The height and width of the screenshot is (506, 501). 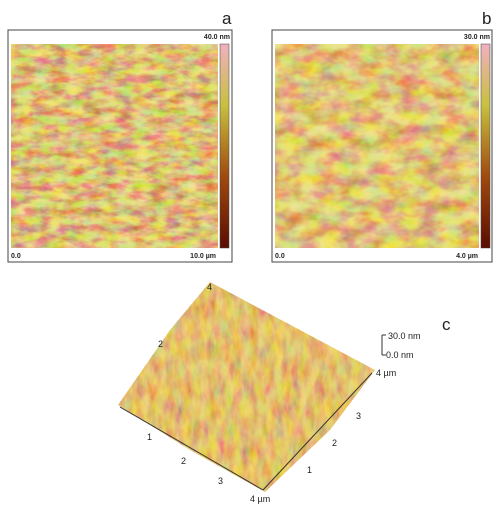 What do you see at coordinates (220, 481) in the screenshot?
I see `x-tick-label: 3` at bounding box center [220, 481].